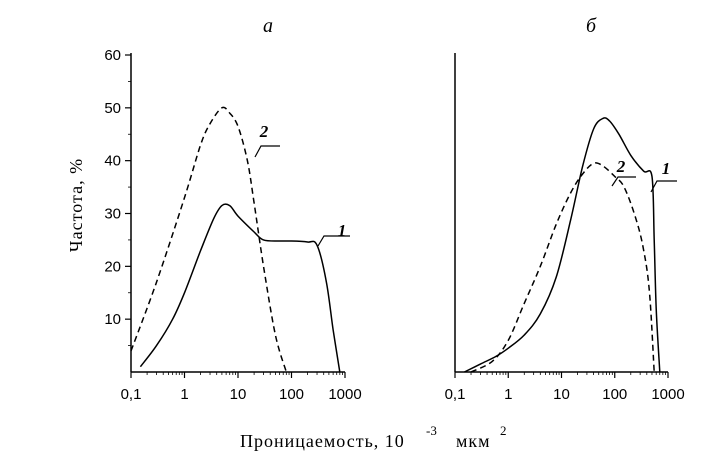 The image size is (718, 458). I want to click on x-axis-title-exponent: -3, so click(431, 430).